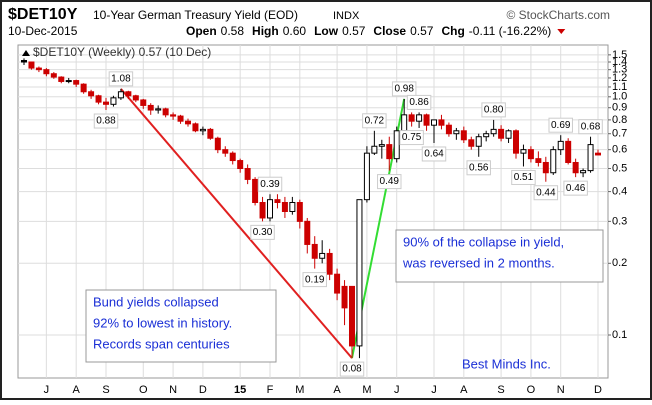  Describe the element at coordinates (263, 232) in the screenshot. I see `price-label: 0.30` at that location.